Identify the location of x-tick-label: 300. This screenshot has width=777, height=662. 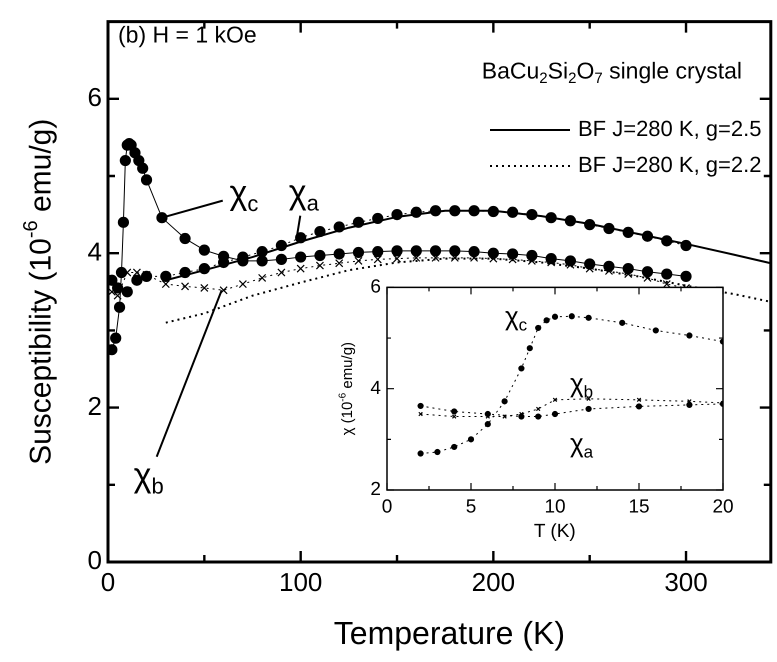
(686, 581).